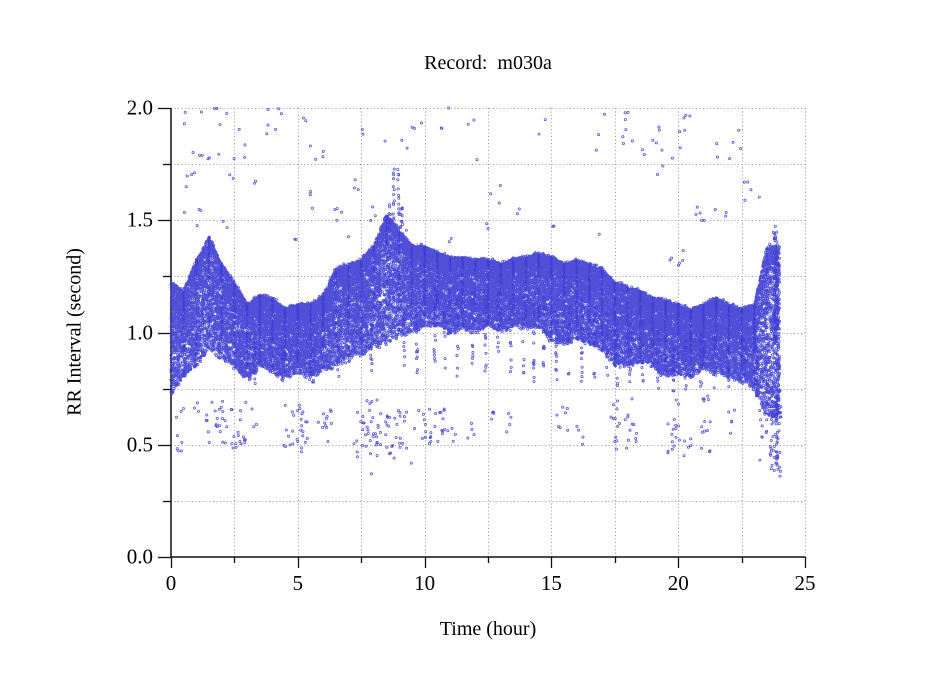 The height and width of the screenshot is (697, 949). Describe the element at coordinates (298, 583) in the screenshot. I see `x-tick-label: 5` at that location.